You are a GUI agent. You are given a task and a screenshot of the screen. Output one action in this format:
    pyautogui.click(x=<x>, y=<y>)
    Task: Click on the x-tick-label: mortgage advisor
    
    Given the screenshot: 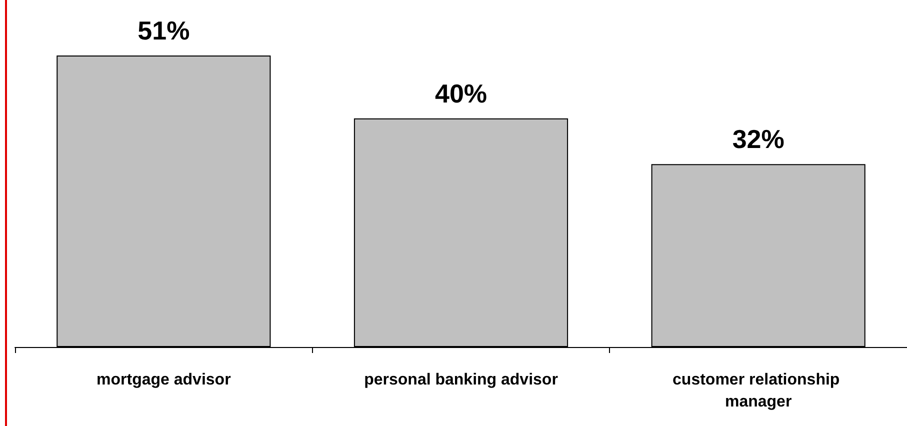 What is the action you would take?
    pyautogui.click(x=163, y=380)
    